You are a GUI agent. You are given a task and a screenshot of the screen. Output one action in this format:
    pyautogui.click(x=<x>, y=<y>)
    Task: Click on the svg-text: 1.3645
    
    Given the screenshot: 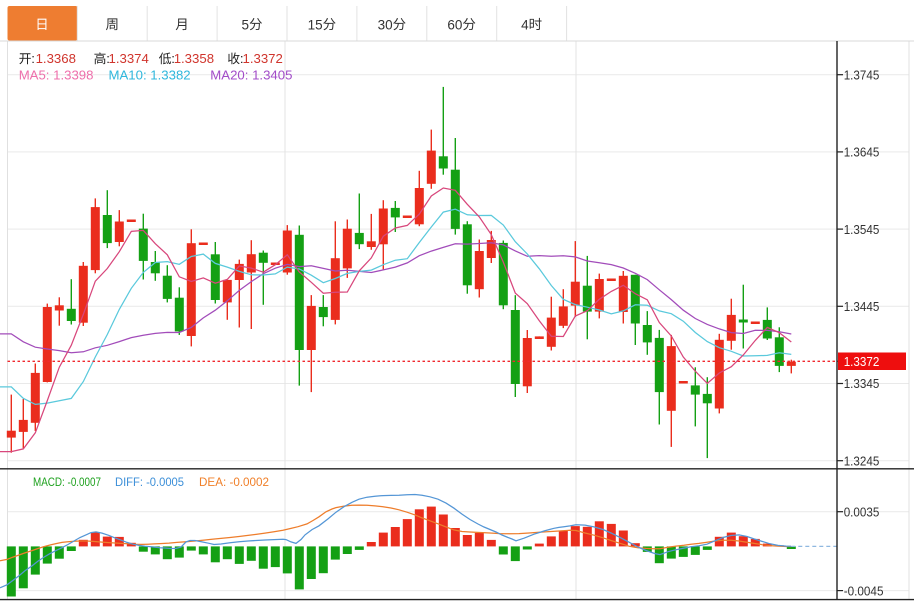 What is the action you would take?
    pyautogui.click(x=862, y=153)
    